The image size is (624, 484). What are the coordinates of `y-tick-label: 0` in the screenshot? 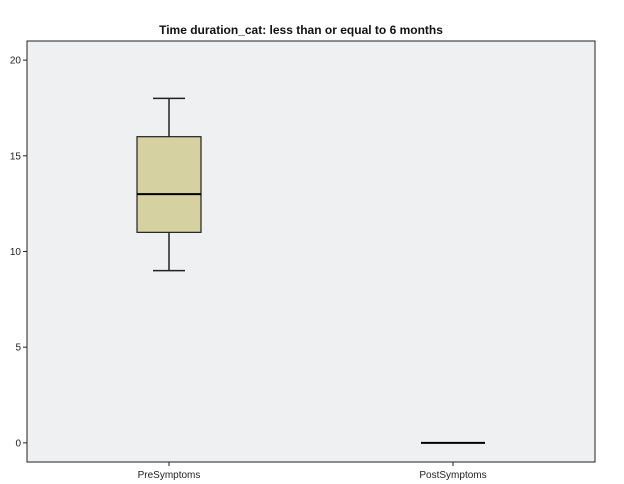 It's located at (18, 443).